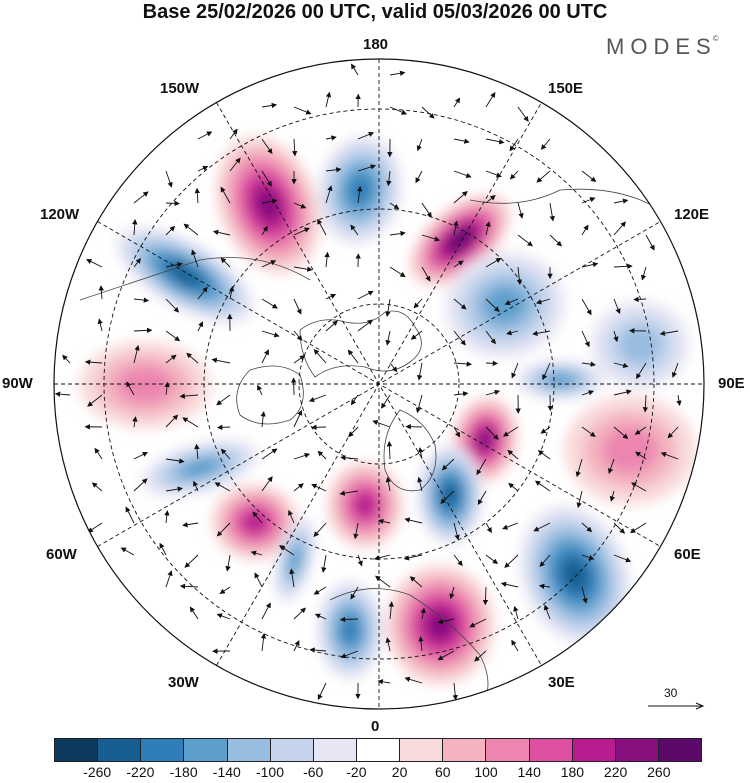  Describe the element at coordinates (17, 383) in the screenshot. I see `lon-label-90w: 90W` at that location.